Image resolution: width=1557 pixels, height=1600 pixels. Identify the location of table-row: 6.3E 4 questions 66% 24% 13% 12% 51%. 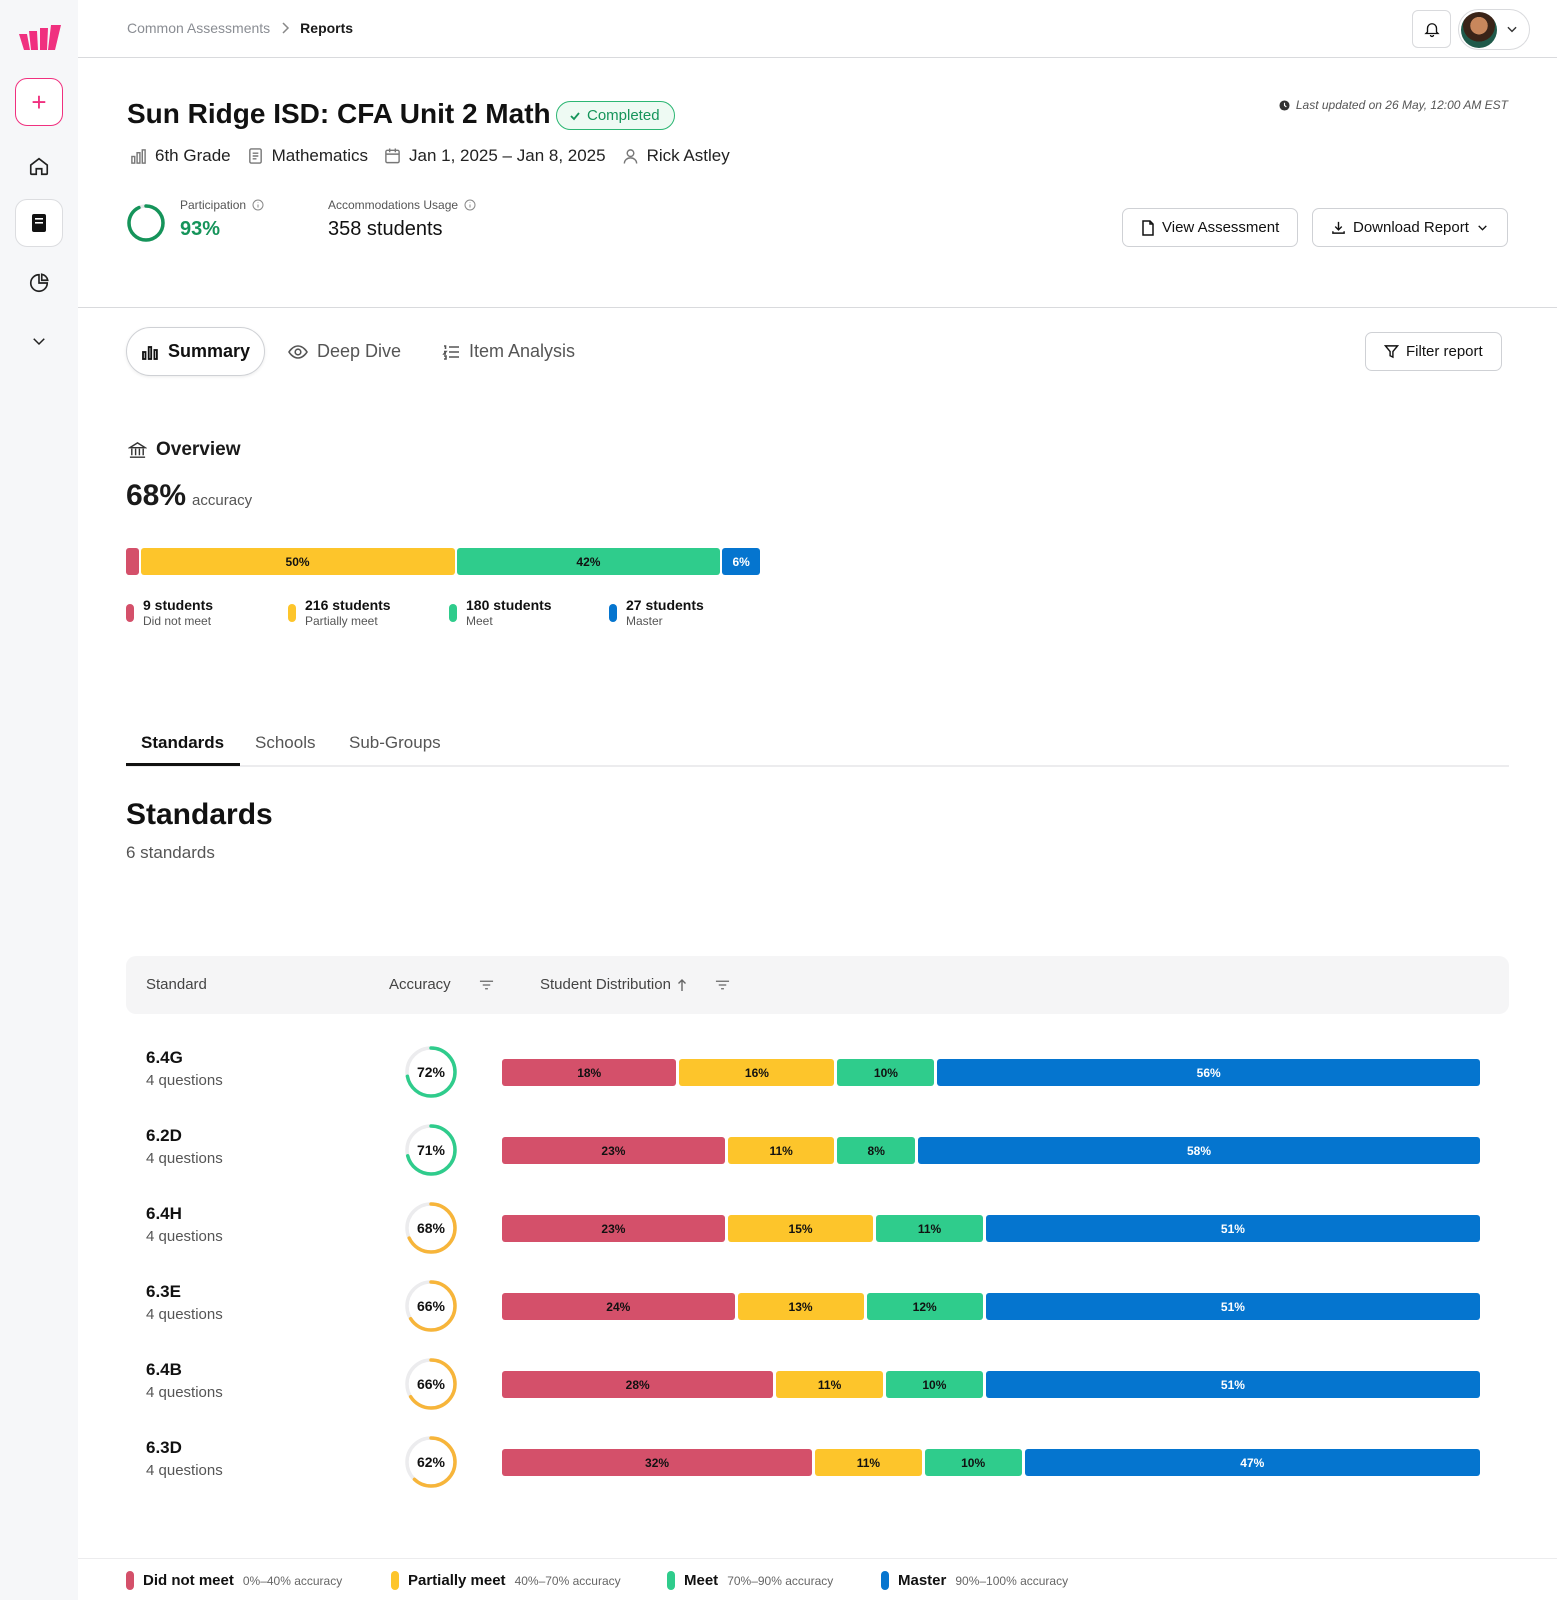
(817, 1308).